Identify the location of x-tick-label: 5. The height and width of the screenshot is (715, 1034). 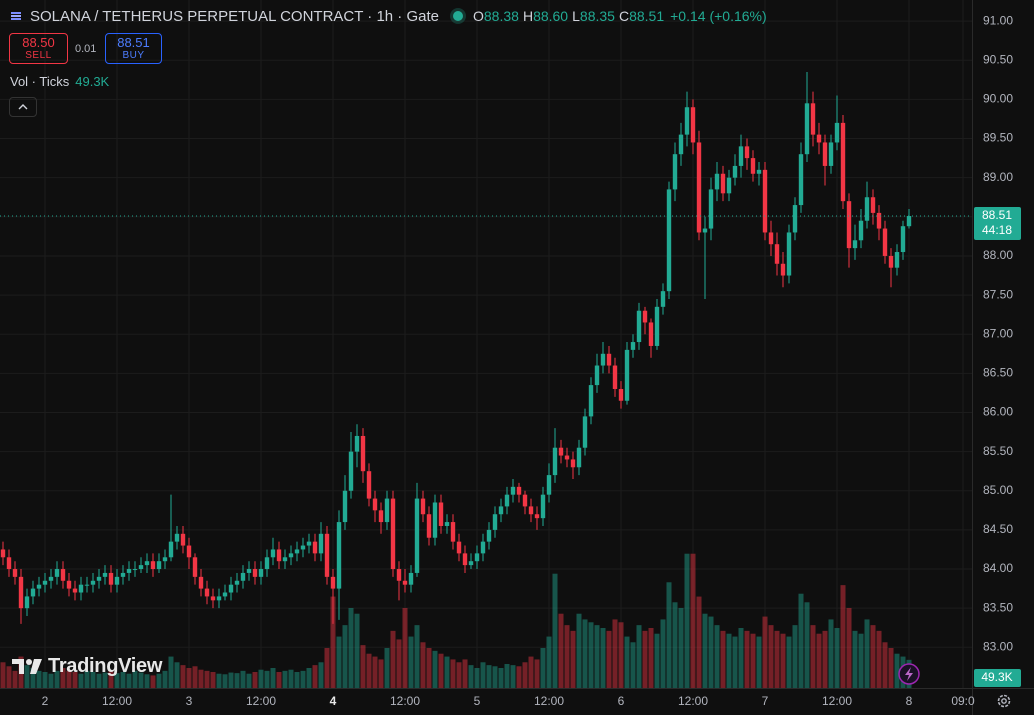
(477, 701).